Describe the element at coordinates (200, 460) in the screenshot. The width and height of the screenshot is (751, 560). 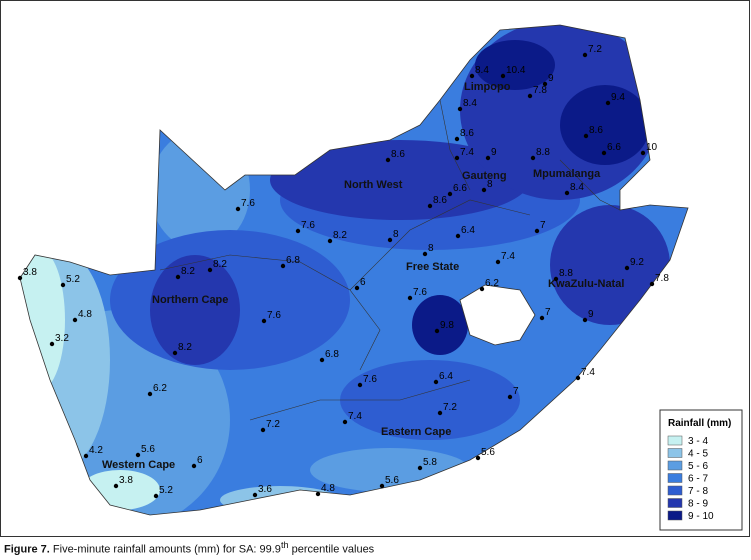
I see `station-value: 6` at that location.